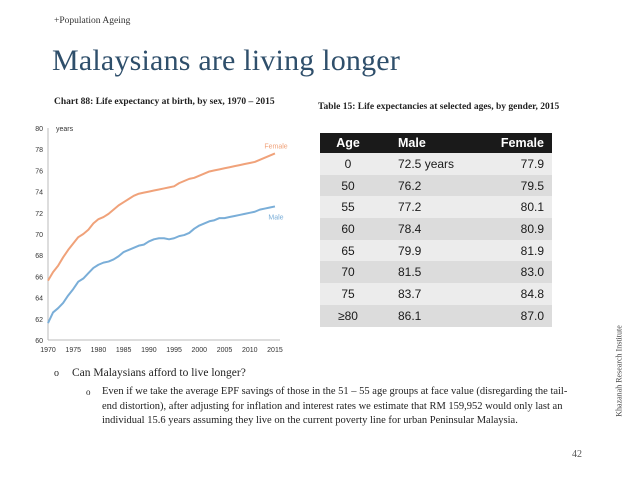 The width and height of the screenshot is (638, 479). I want to click on table-header-row: Age Male Female, so click(436, 143).